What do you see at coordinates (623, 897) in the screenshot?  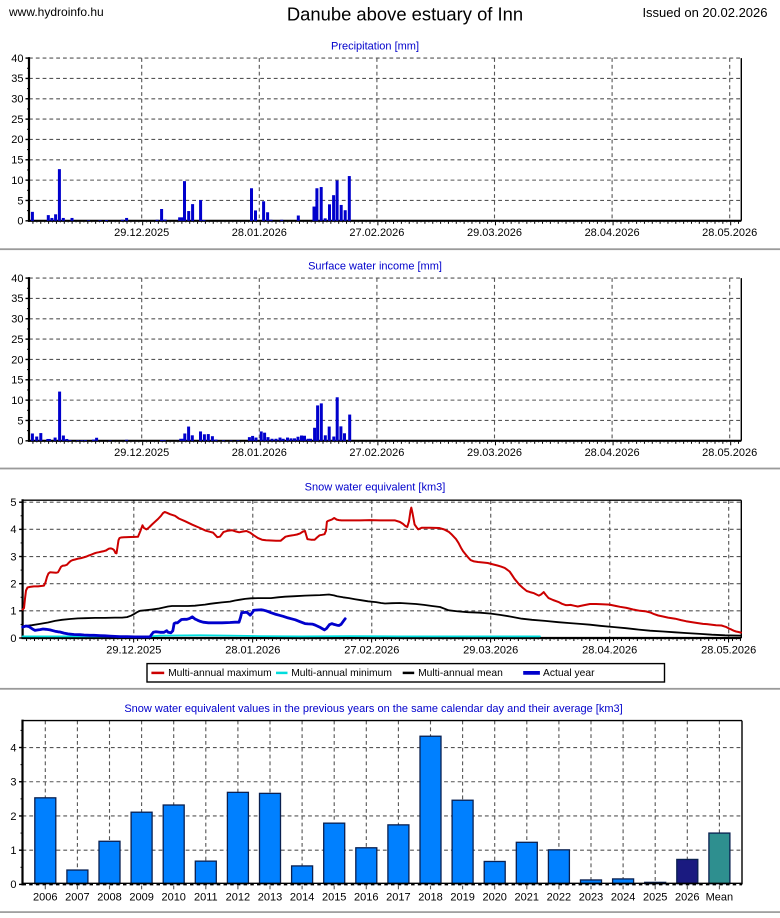 I see `svg-text: 2024` at bounding box center [623, 897].